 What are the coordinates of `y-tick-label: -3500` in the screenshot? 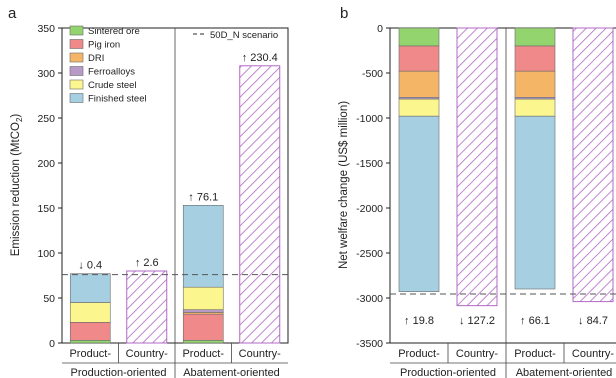 It's located at (369, 344).